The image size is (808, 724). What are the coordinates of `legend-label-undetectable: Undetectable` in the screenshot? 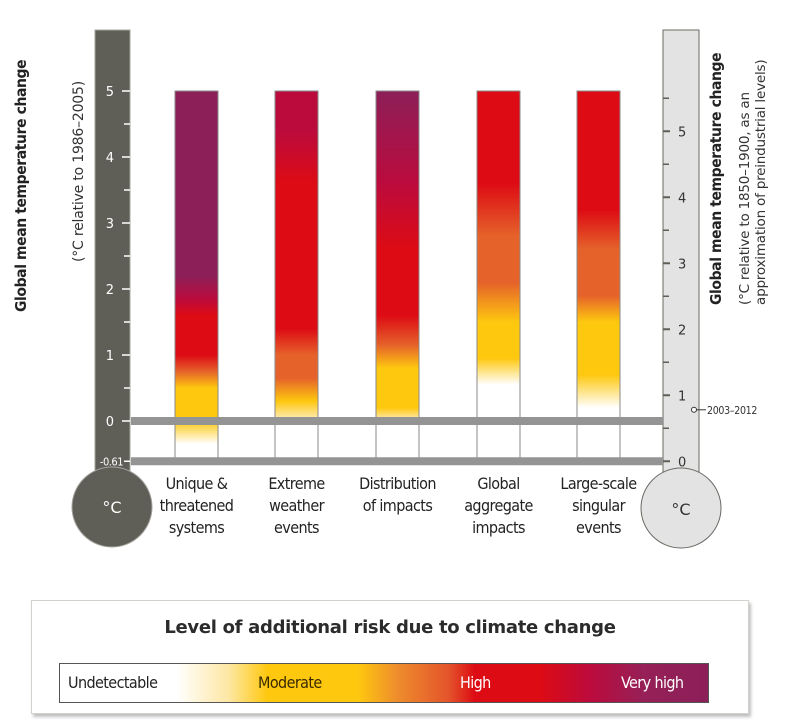 It's located at (113, 682).